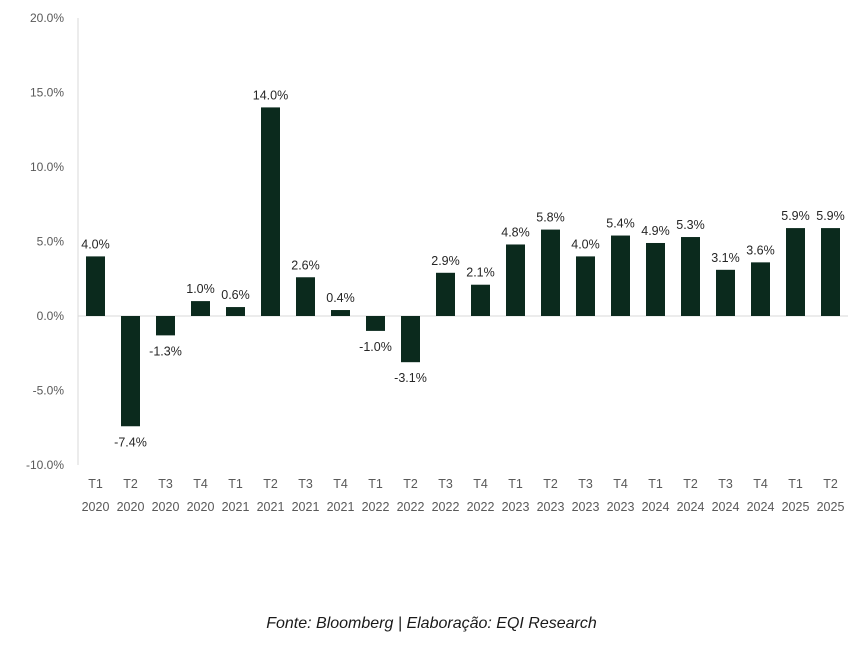  I want to click on y-tick-label: 10.0%, so click(47, 167).